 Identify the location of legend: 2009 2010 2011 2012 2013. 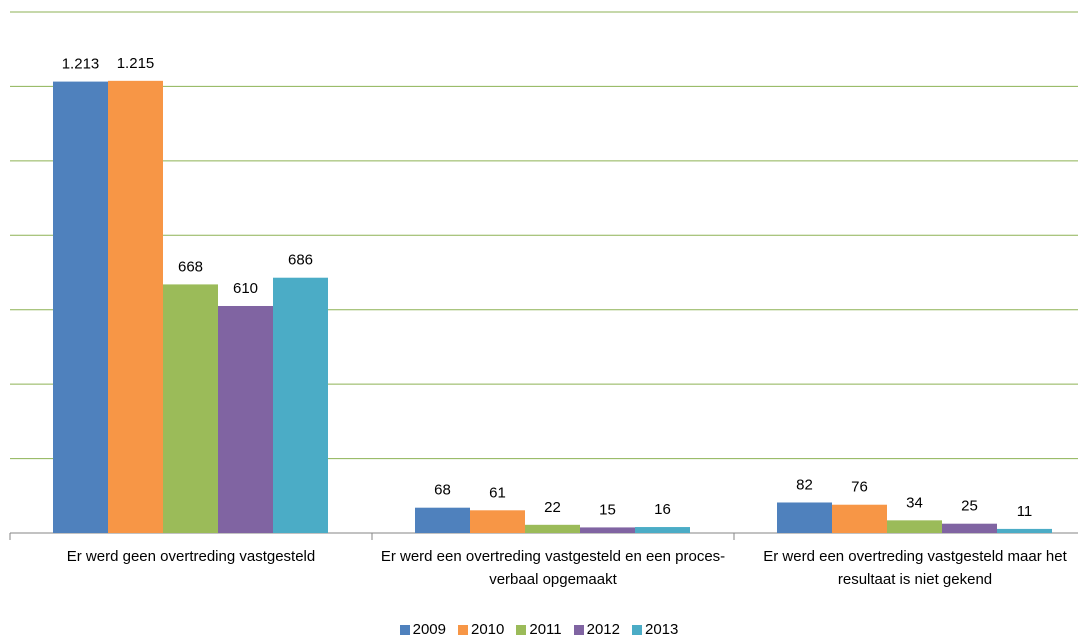
(539, 629).